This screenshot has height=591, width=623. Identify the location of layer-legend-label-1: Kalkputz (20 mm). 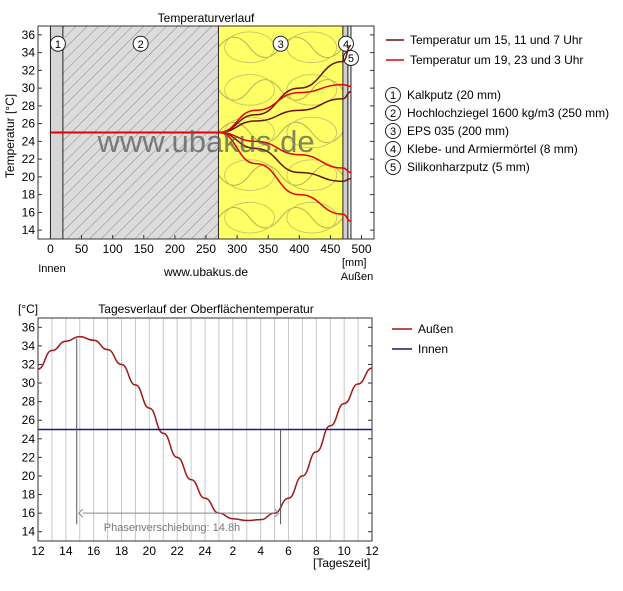
(454, 95).